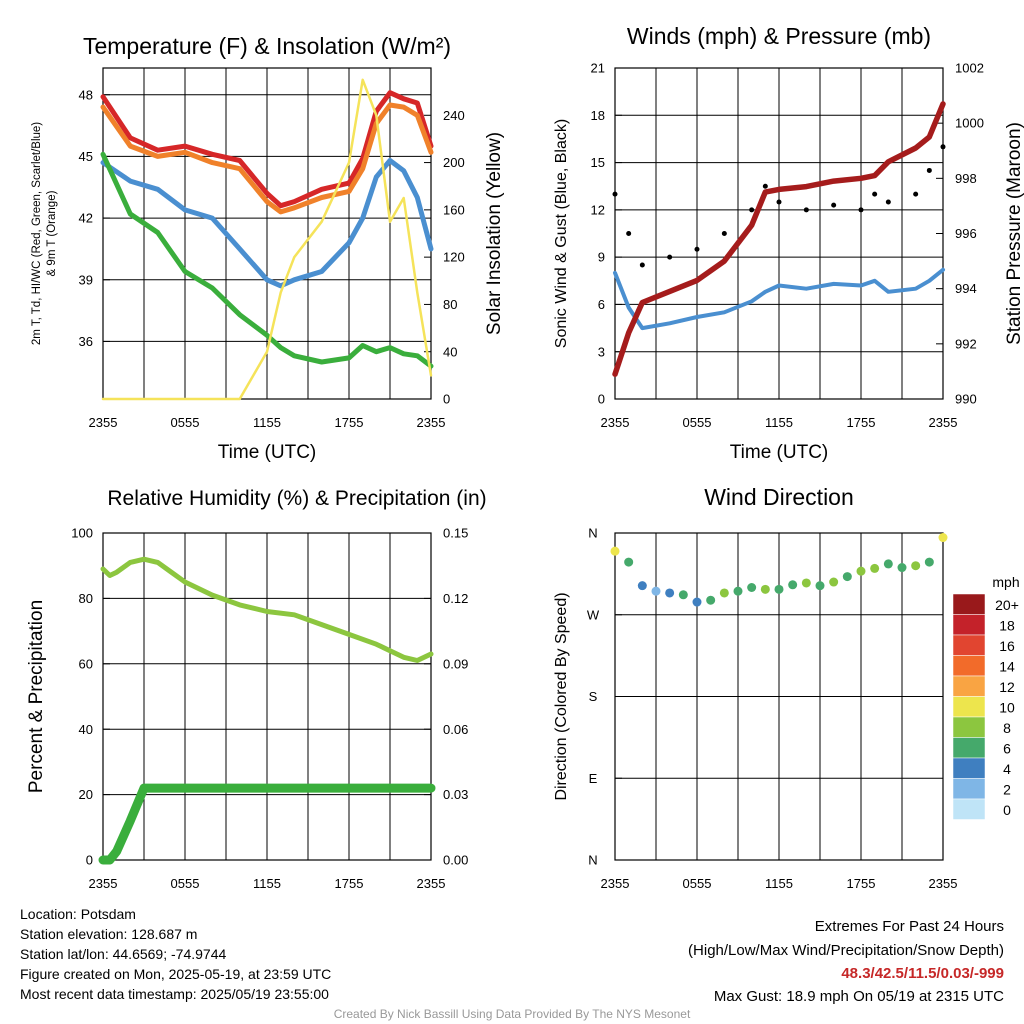 The width and height of the screenshot is (1024, 1024). Describe the element at coordinates (1007, 708) in the screenshot. I see `legend-label: 10` at that location.